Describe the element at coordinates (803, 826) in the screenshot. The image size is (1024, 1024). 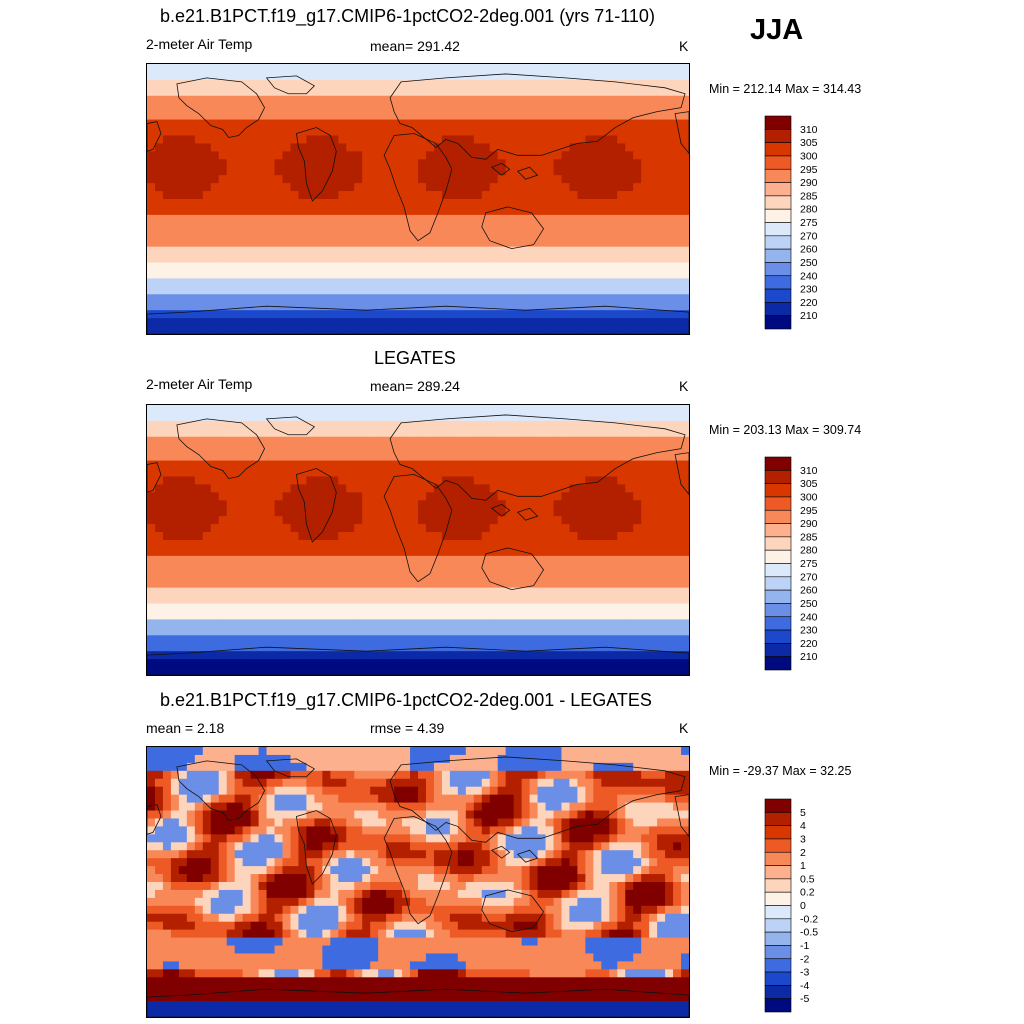
I see `colorbar-tick-label: 4` at that location.